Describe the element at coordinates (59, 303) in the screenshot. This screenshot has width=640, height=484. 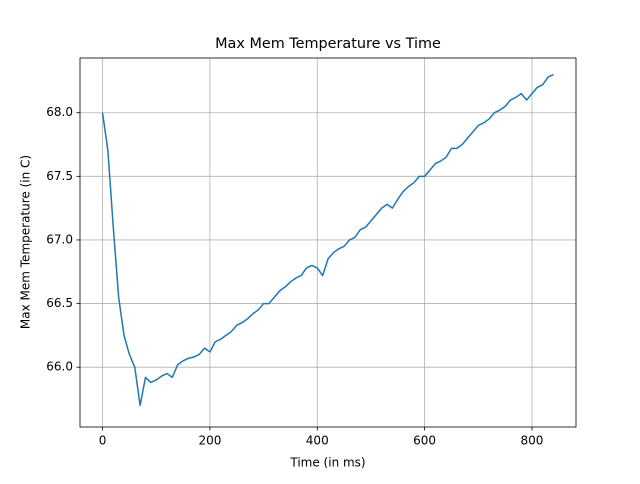
I see `y-tick-label: 66.5` at that location.